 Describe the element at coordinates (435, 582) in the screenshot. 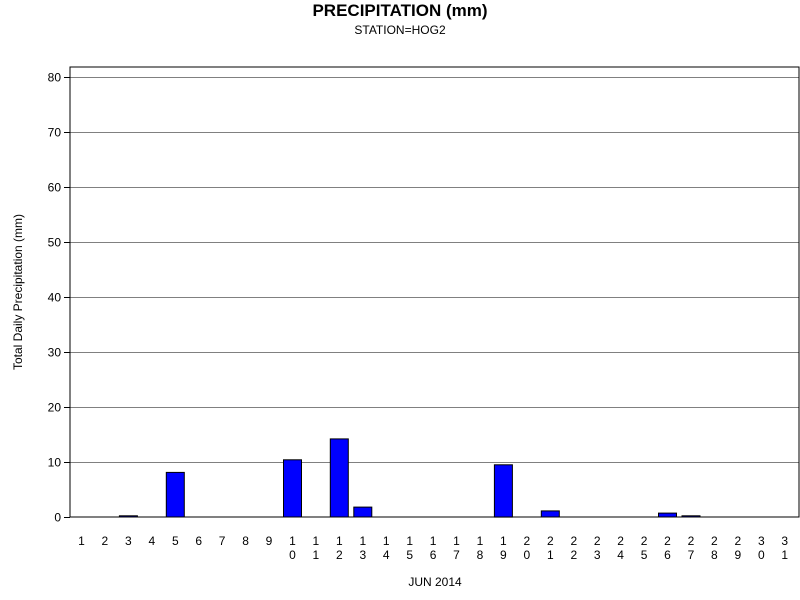

I see `x-axis-label: JUN 2014` at that location.